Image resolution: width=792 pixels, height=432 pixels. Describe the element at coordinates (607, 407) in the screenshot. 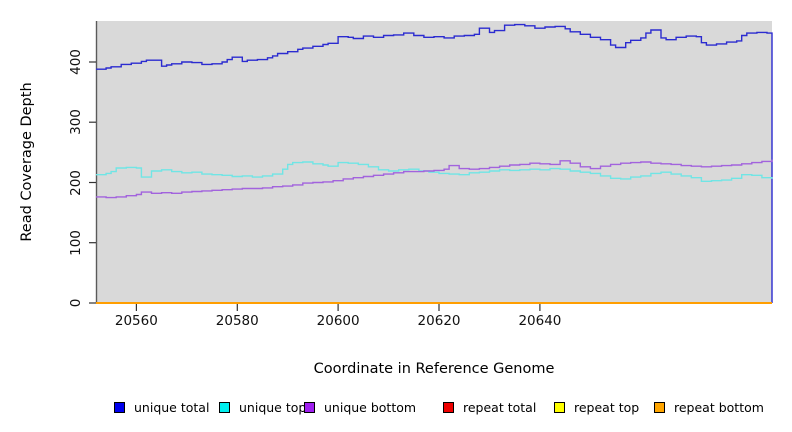

I see `legend-label: repeat top` at that location.